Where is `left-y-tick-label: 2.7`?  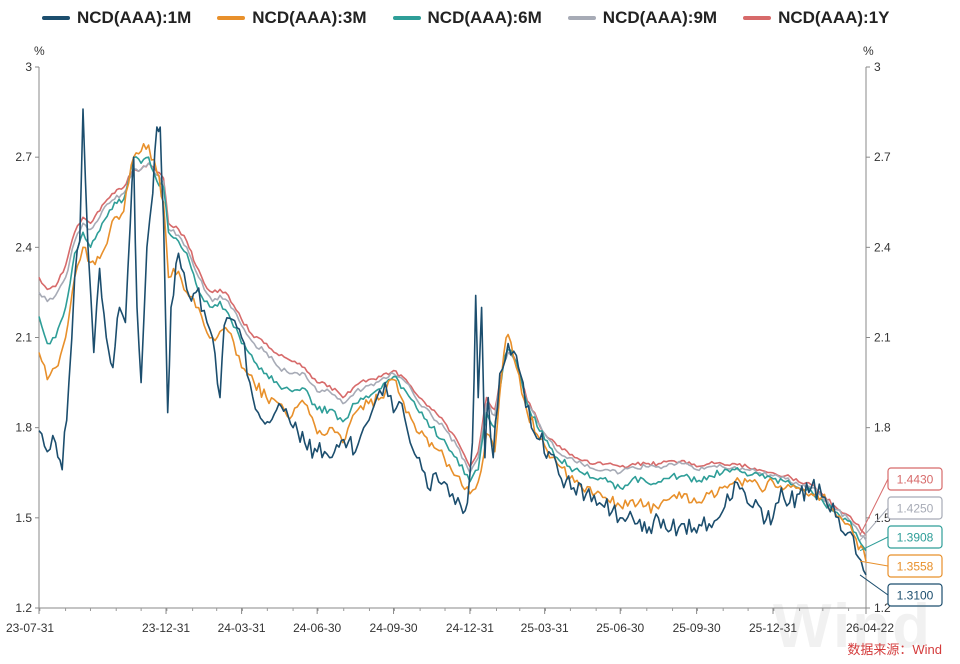 left-y-tick-label: 2.7 is located at coordinates (23, 157).